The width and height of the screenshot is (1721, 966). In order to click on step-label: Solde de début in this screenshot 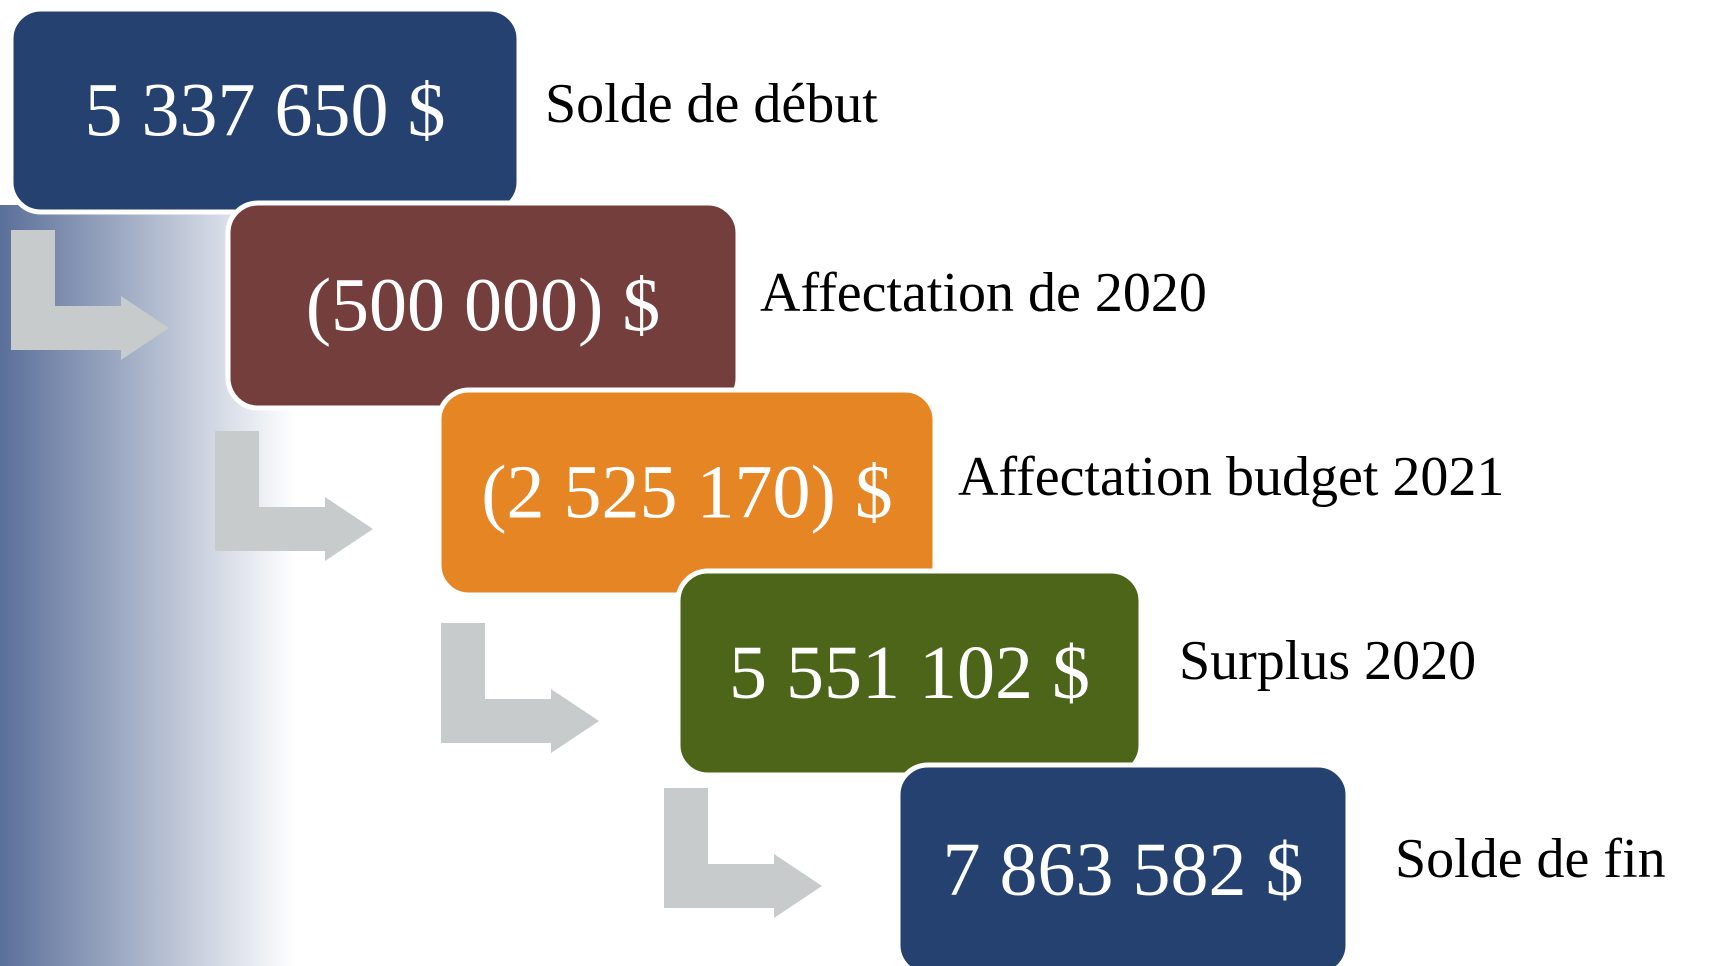, I will do `click(711, 104)`.